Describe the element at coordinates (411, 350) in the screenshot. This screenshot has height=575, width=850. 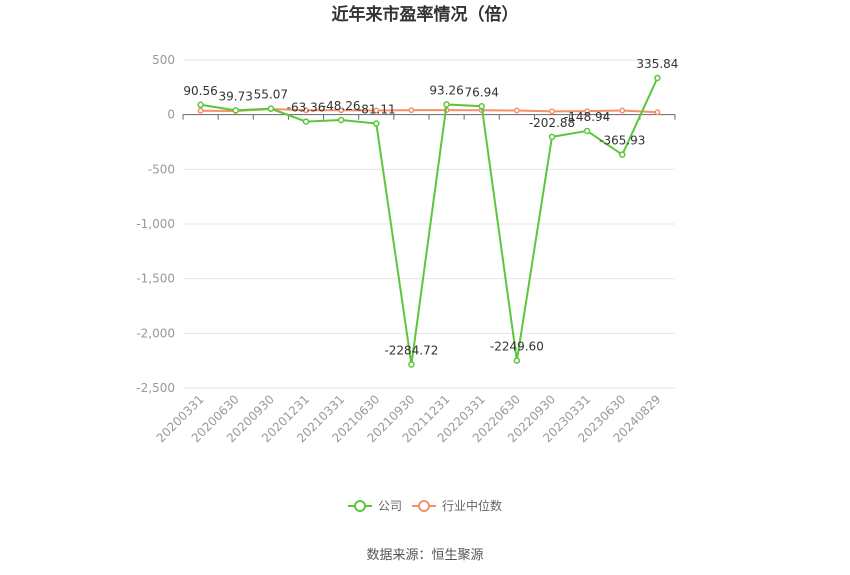
I see `data-label: -2284.72` at that location.